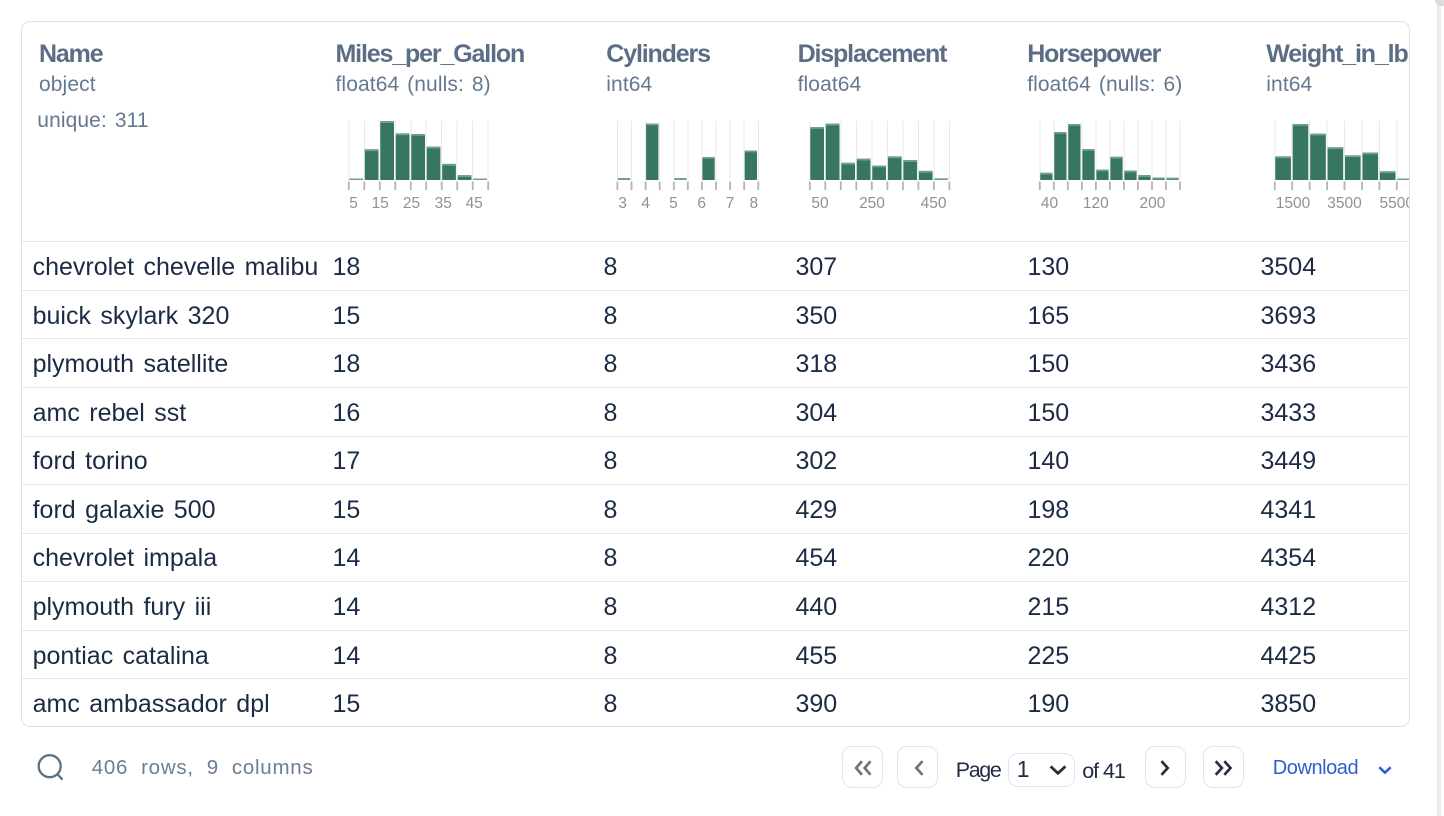 This screenshot has width=1444, height=816. I want to click on svg-text: 8, so click(753, 203).